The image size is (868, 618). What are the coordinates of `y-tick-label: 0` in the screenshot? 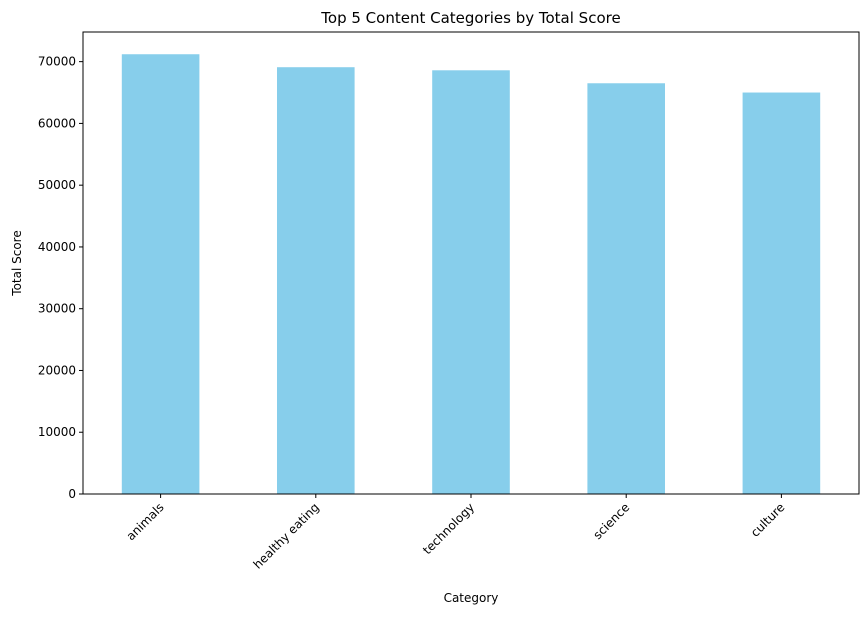 It's located at (72, 494).